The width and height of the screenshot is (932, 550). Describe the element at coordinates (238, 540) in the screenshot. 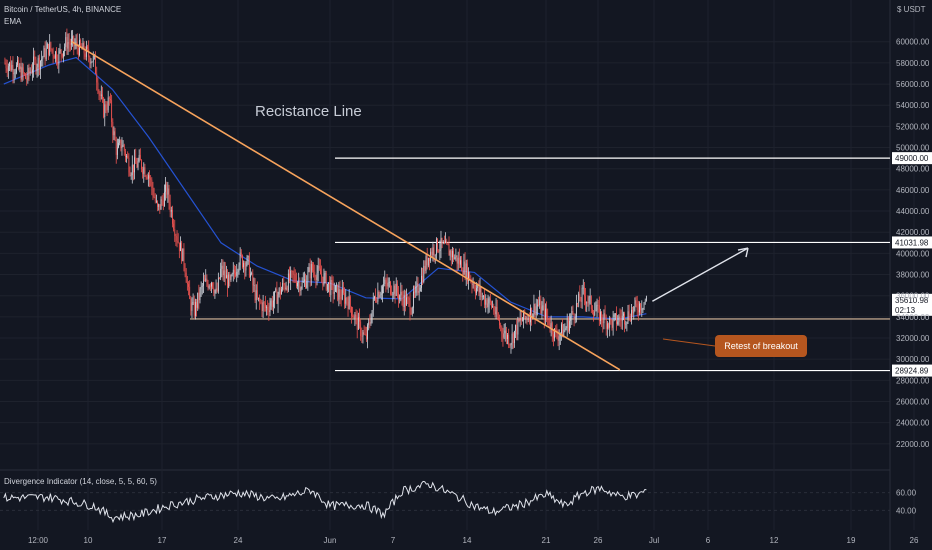

I see `x-tick-label: 24` at that location.